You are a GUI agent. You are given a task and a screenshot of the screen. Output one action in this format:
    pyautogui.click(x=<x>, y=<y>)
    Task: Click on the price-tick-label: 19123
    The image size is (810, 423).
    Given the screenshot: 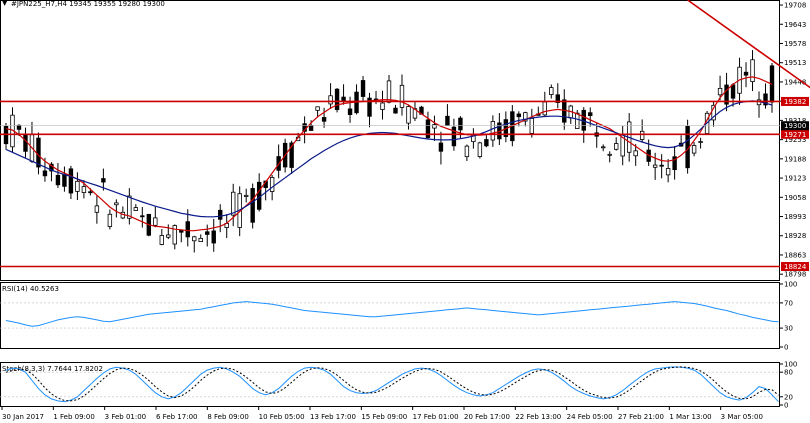 What is the action you would take?
    pyautogui.click(x=795, y=179)
    